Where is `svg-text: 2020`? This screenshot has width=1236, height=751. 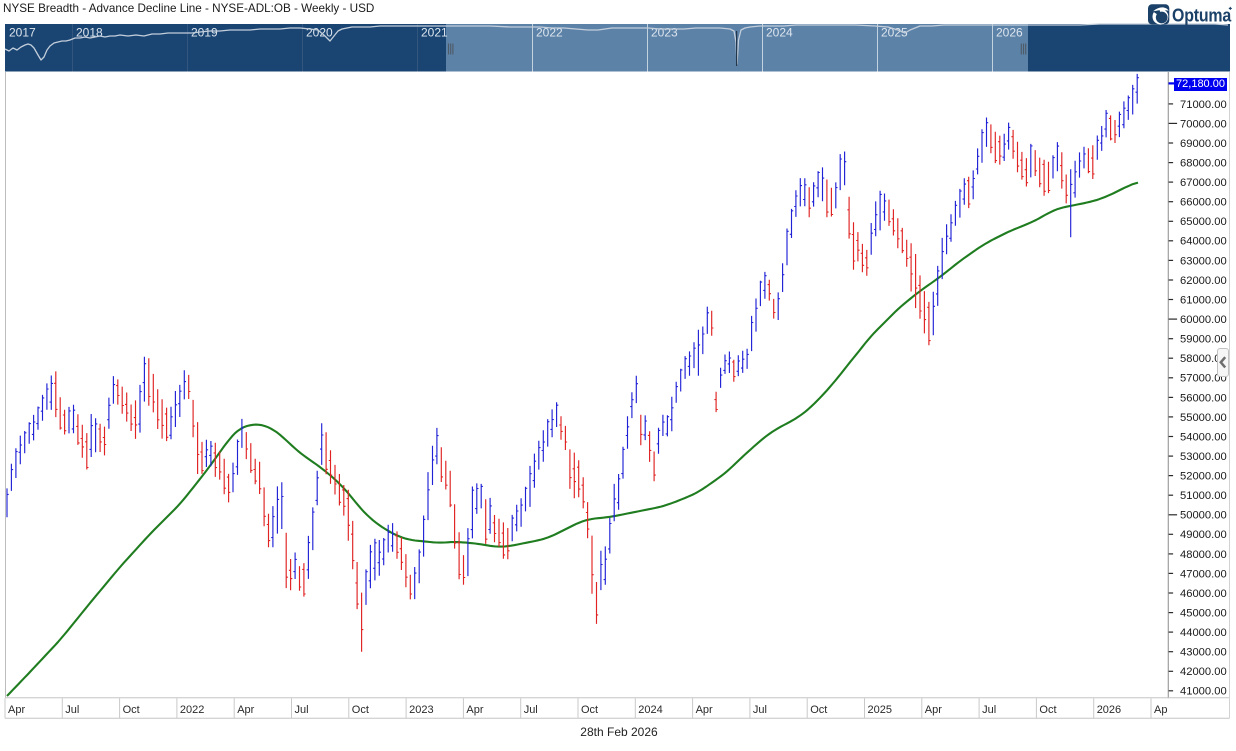
svg-text: 2020 is located at coordinates (319, 33).